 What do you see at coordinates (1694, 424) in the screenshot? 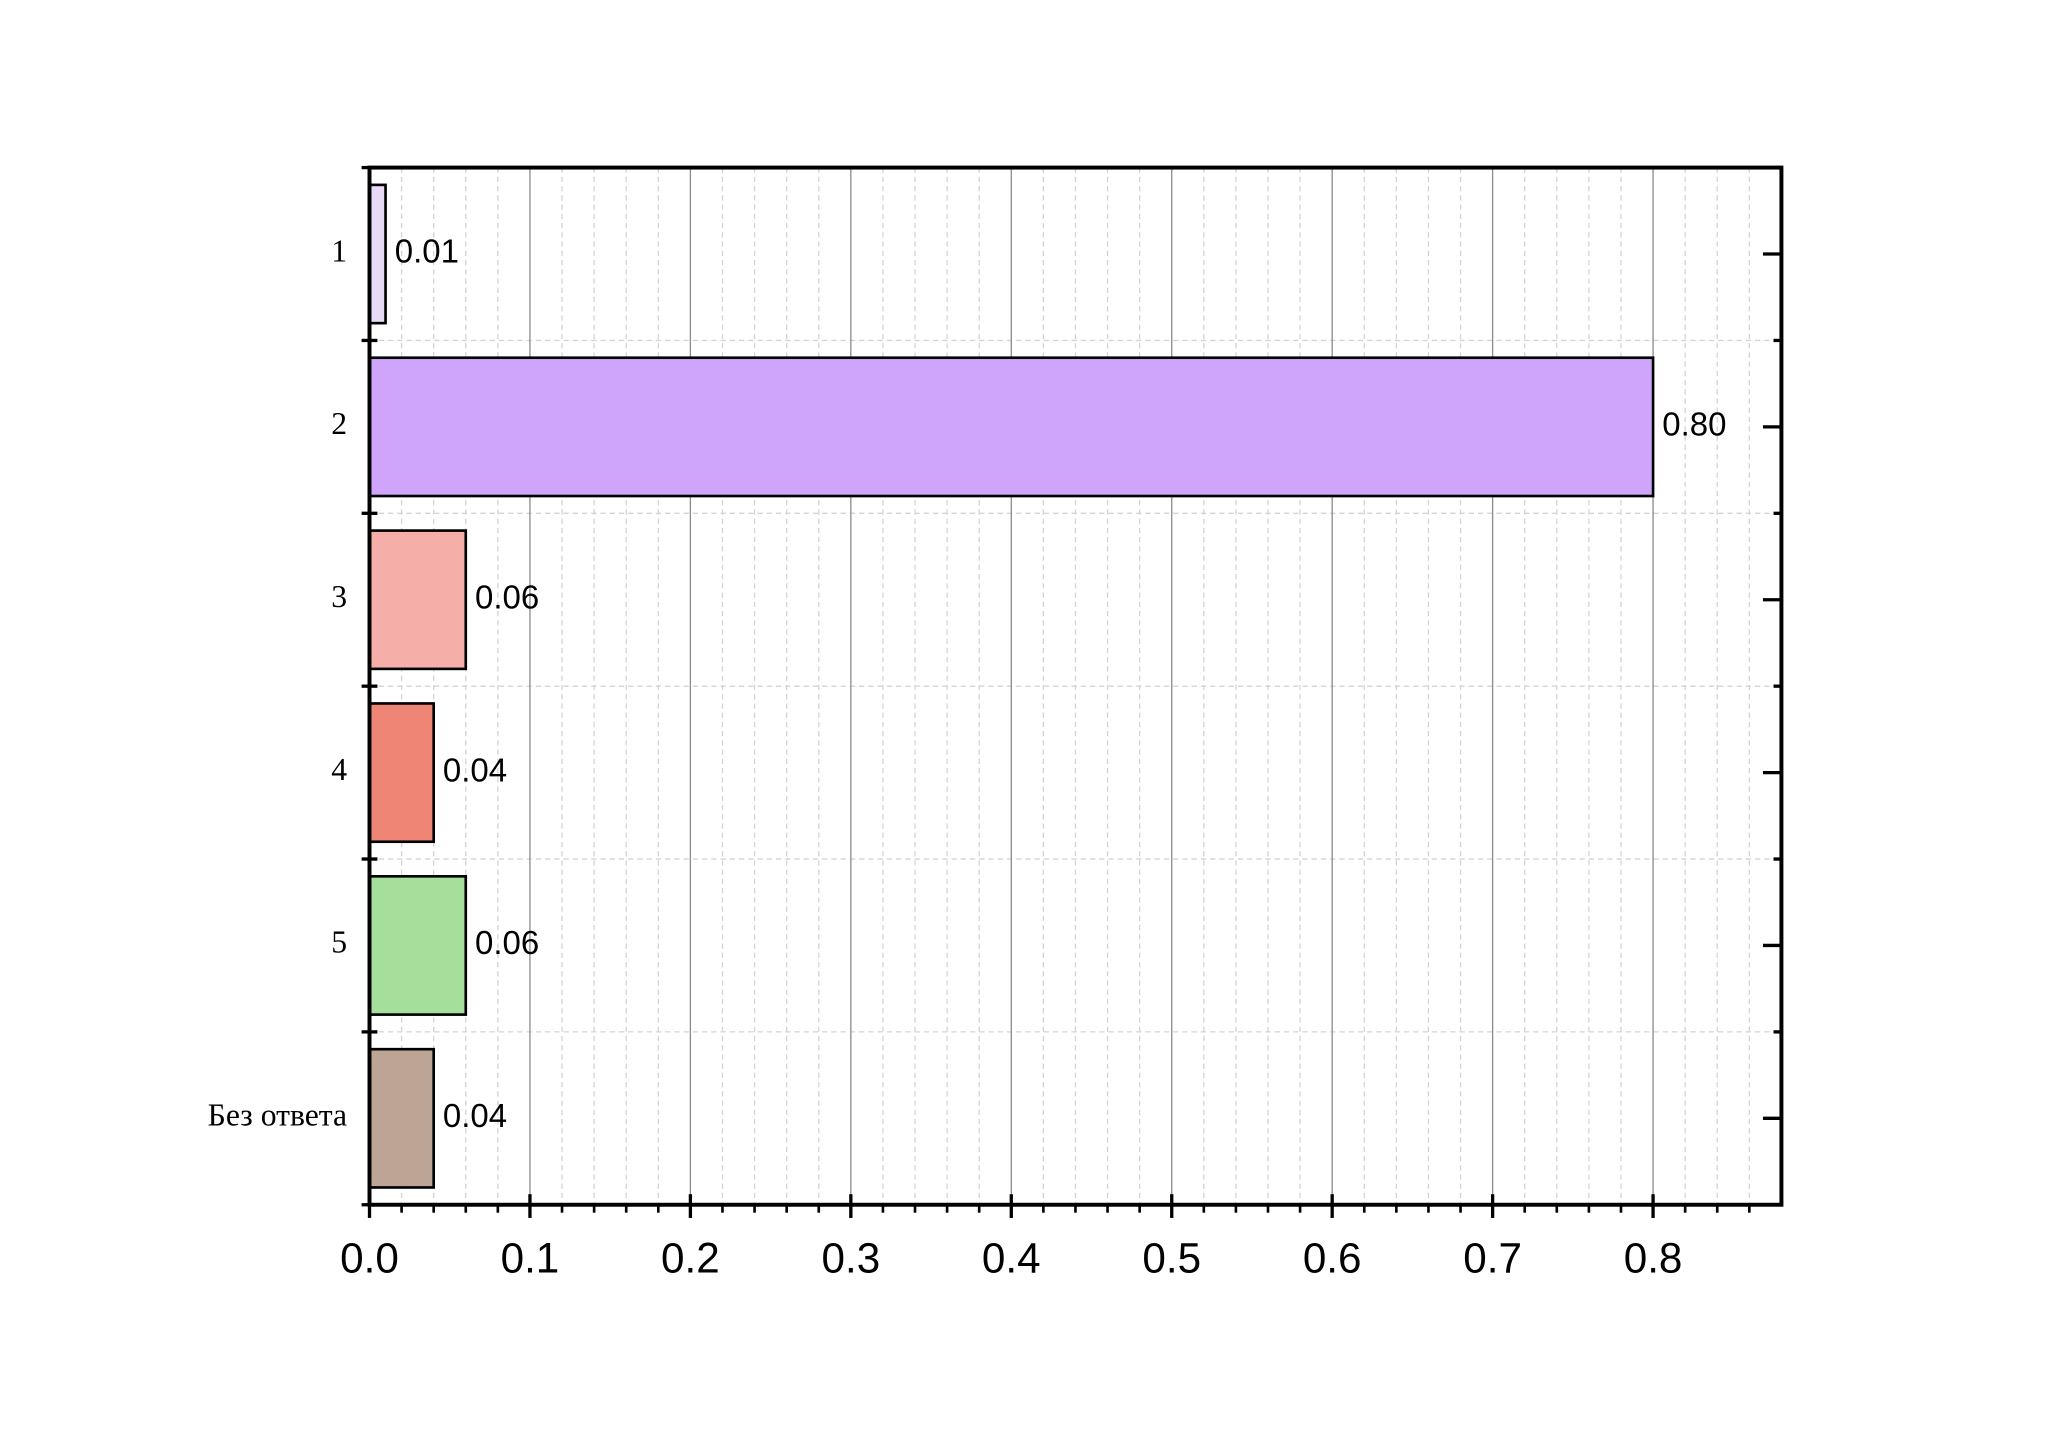
I see `value-label: 0.80` at bounding box center [1694, 424].